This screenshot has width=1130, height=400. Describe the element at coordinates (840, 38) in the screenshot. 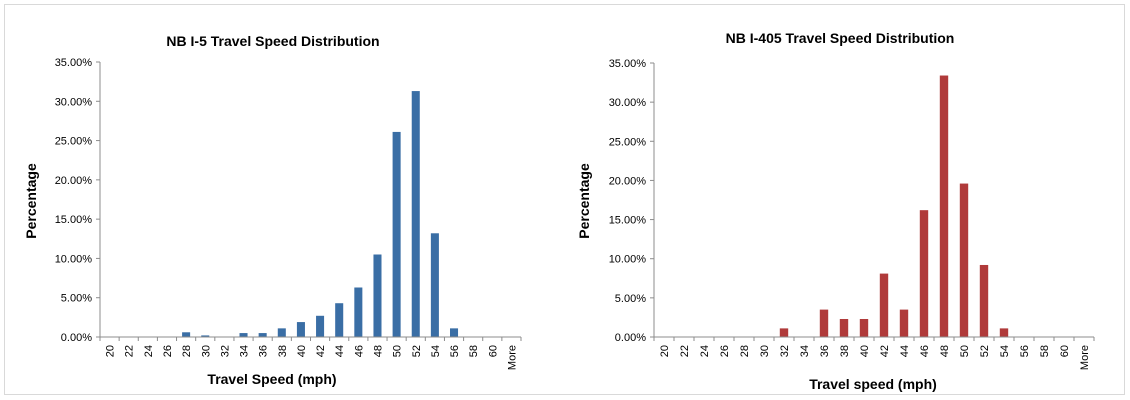

I see `chart-title: NB I-405 Travel Speed Distribution` at that location.